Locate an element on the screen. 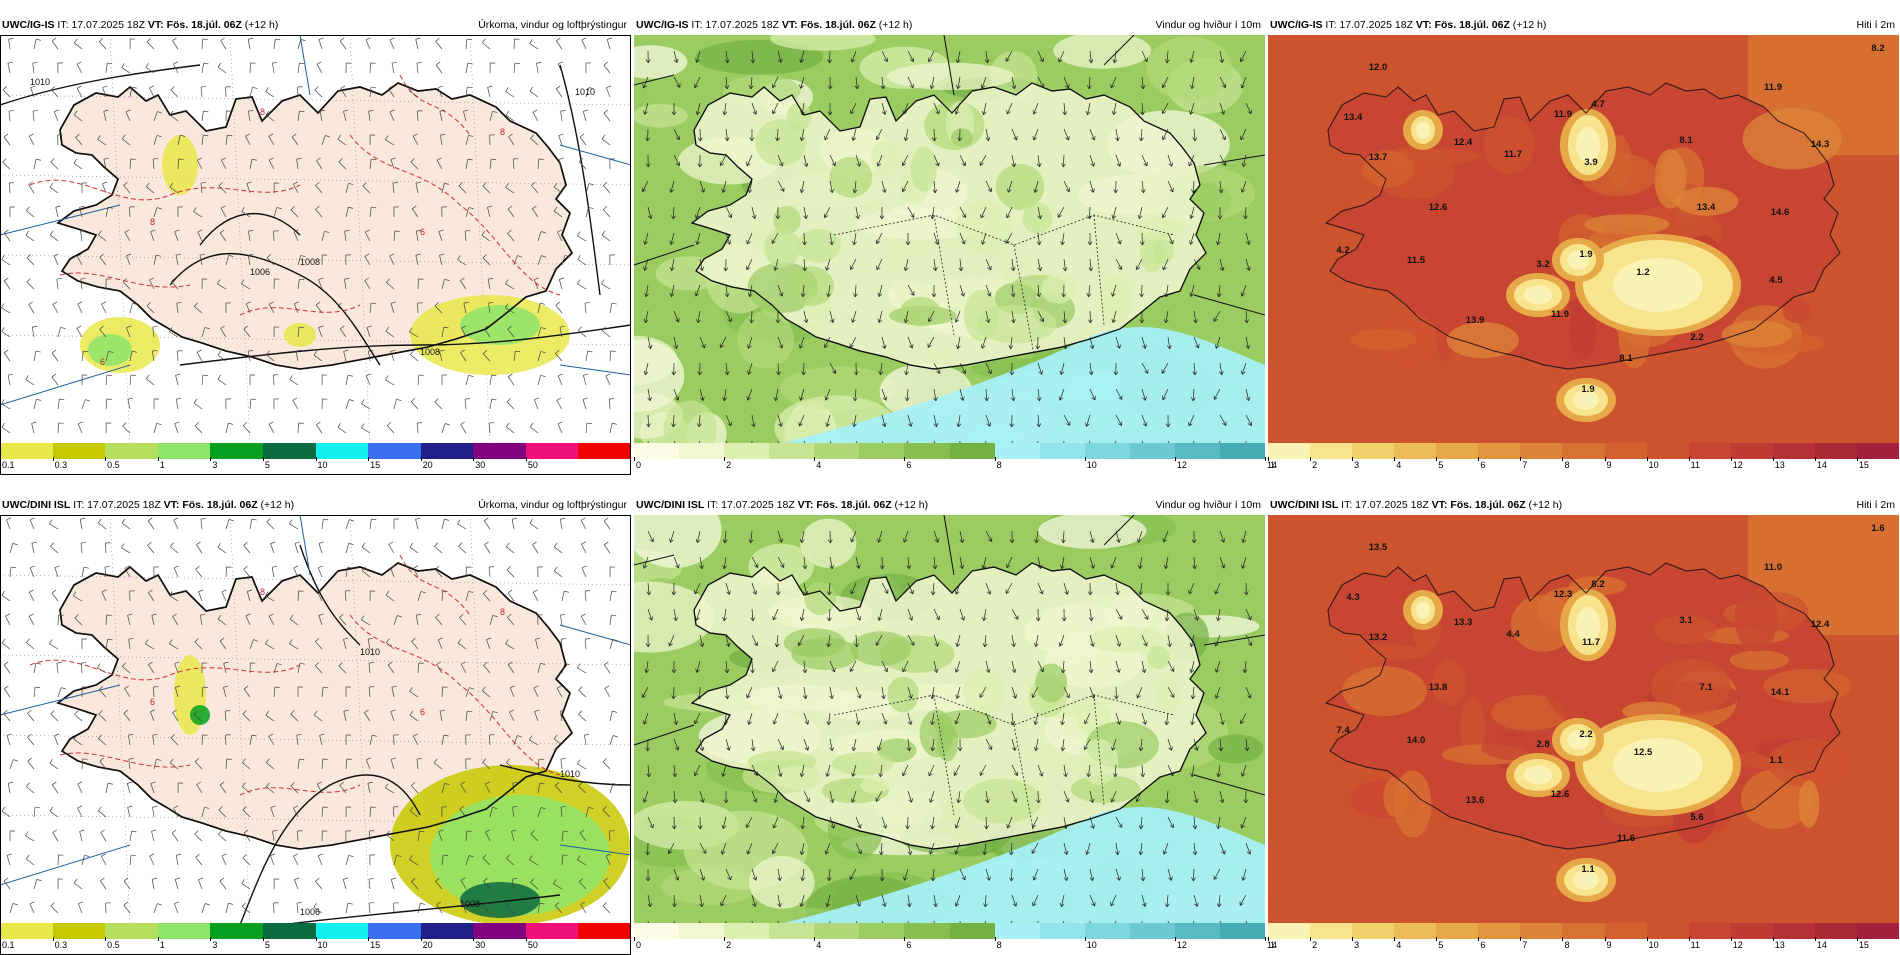  temperature-label: 4.5 is located at coordinates (1776, 280).